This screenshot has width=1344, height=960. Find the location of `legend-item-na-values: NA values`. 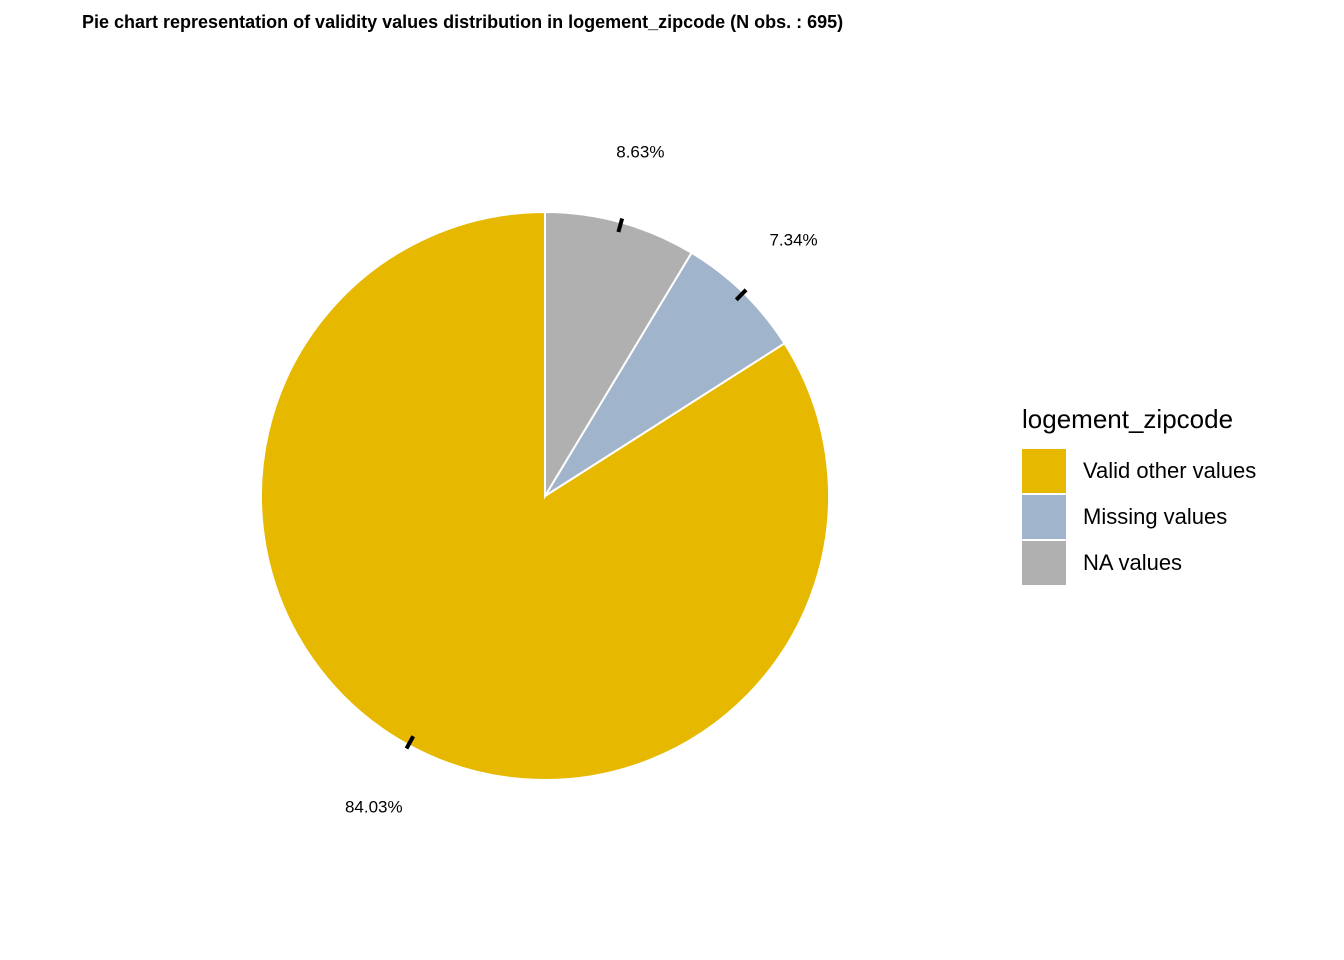

legend-item-na-values: NA values is located at coordinates (1139, 563).